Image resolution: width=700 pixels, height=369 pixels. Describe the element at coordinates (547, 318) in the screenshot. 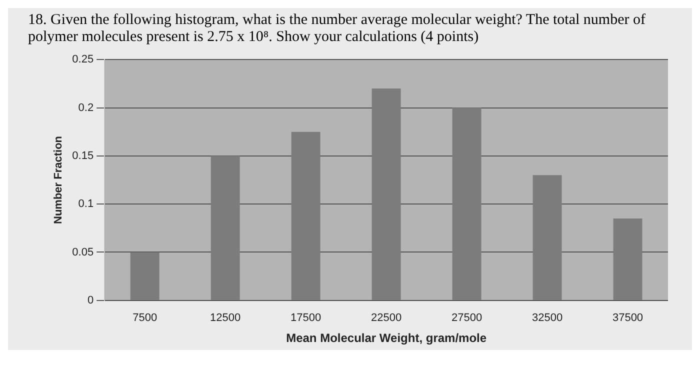

I see `x-tick-label: 32500` at that location.